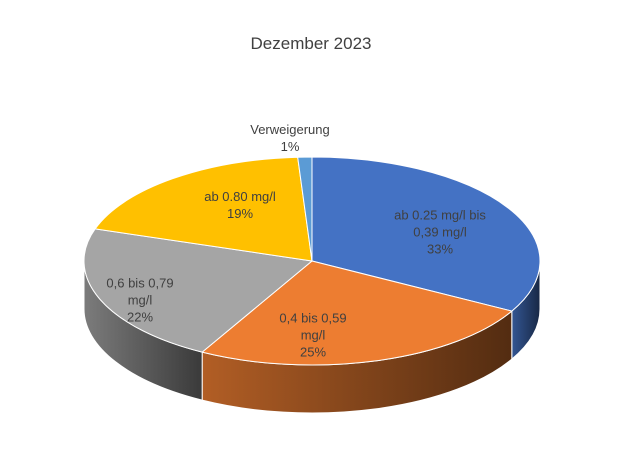 The height and width of the screenshot is (475, 622). Describe the element at coordinates (240, 213) in the screenshot. I see `value-label: 19%` at that location.